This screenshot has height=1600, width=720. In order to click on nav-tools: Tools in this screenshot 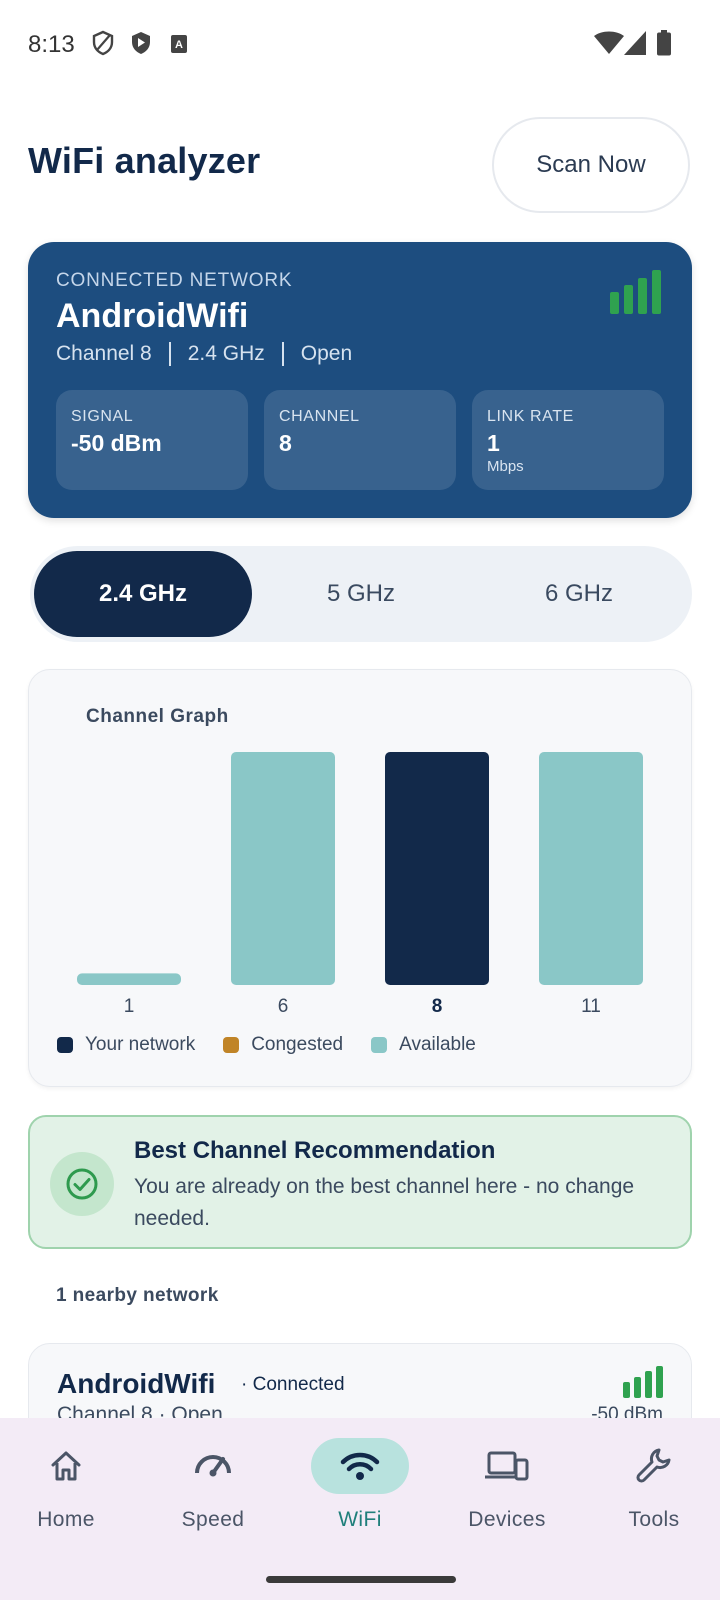, I will do `click(654, 1493)`.